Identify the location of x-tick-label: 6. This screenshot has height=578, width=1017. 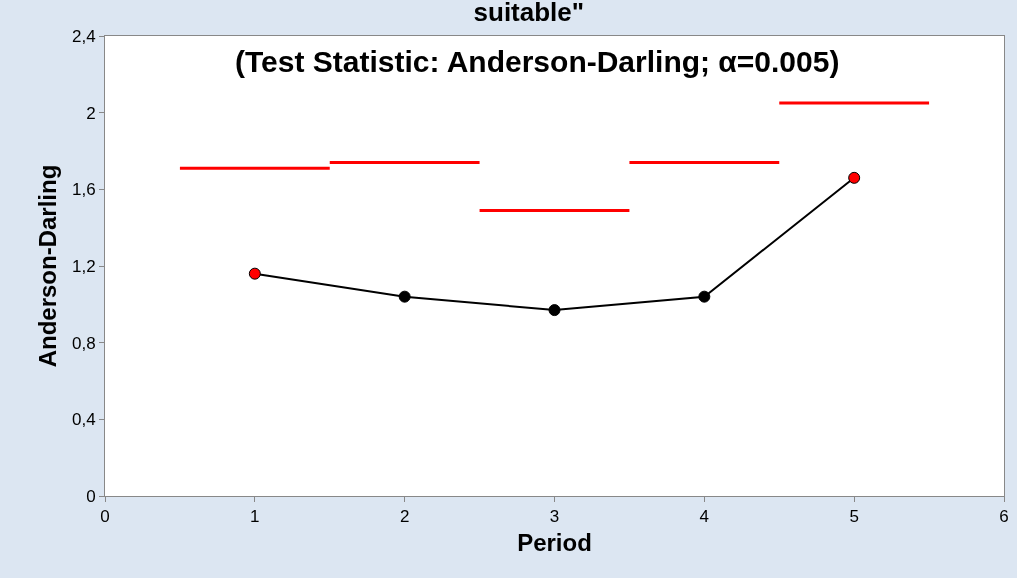
(1004, 517).